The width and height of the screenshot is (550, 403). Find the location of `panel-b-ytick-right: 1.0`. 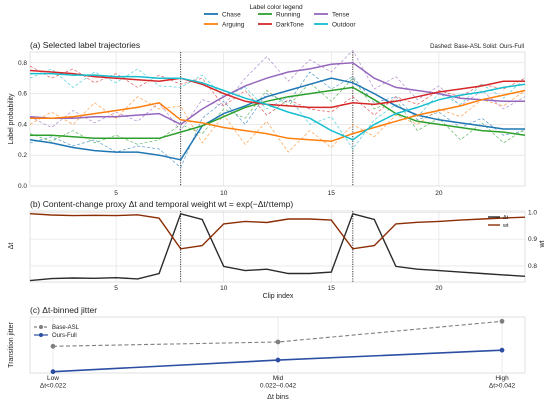

panel-b-ytick-right: 1.0 is located at coordinates (532, 212).